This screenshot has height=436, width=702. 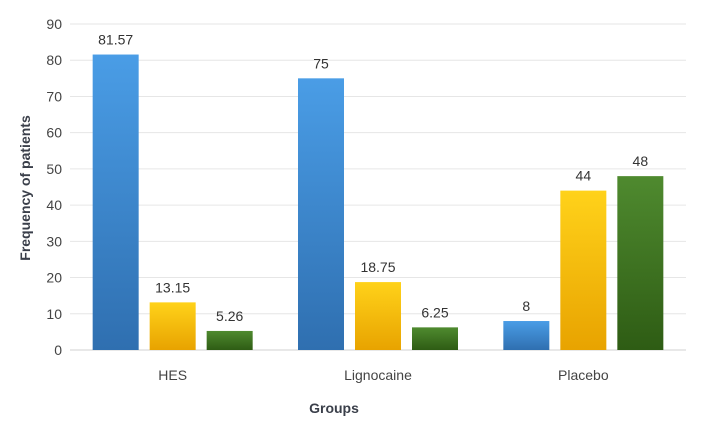 What do you see at coordinates (54, 187) in the screenshot?
I see `y-axis-tick-labels: 0 10 20 30 40 50 60 70 80 90` at bounding box center [54, 187].